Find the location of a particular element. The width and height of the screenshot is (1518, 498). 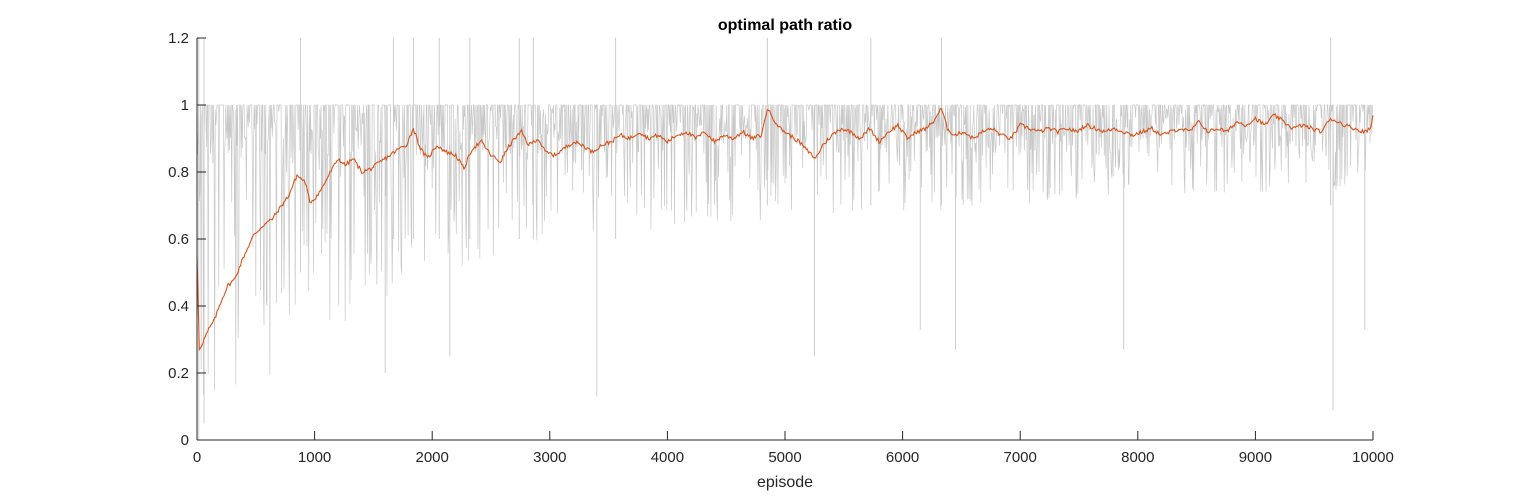

x-tick-label: 0 is located at coordinates (197, 457).